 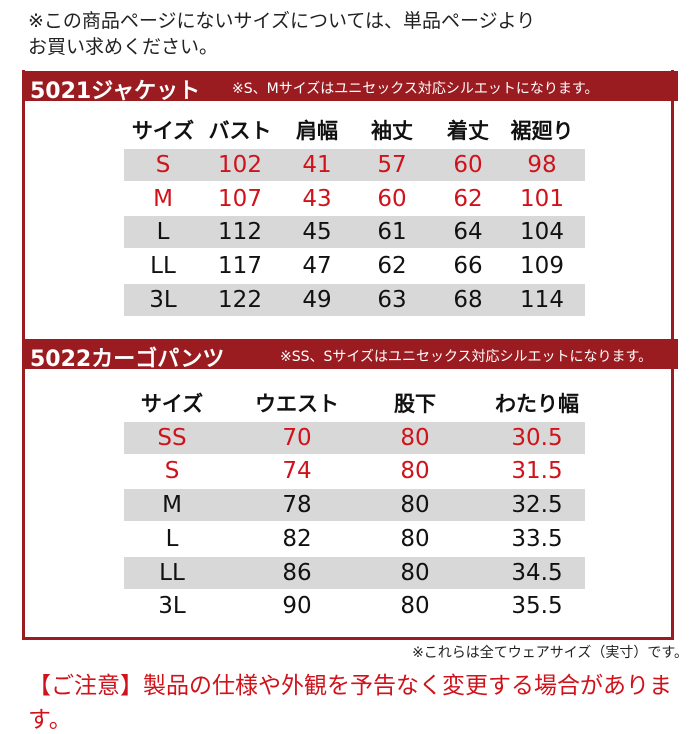 I want to click on section-bar: 5022カーゴパンツ ※SS、Sサイズはユニセックス対応シルエットになります。, so click(x=350, y=355).